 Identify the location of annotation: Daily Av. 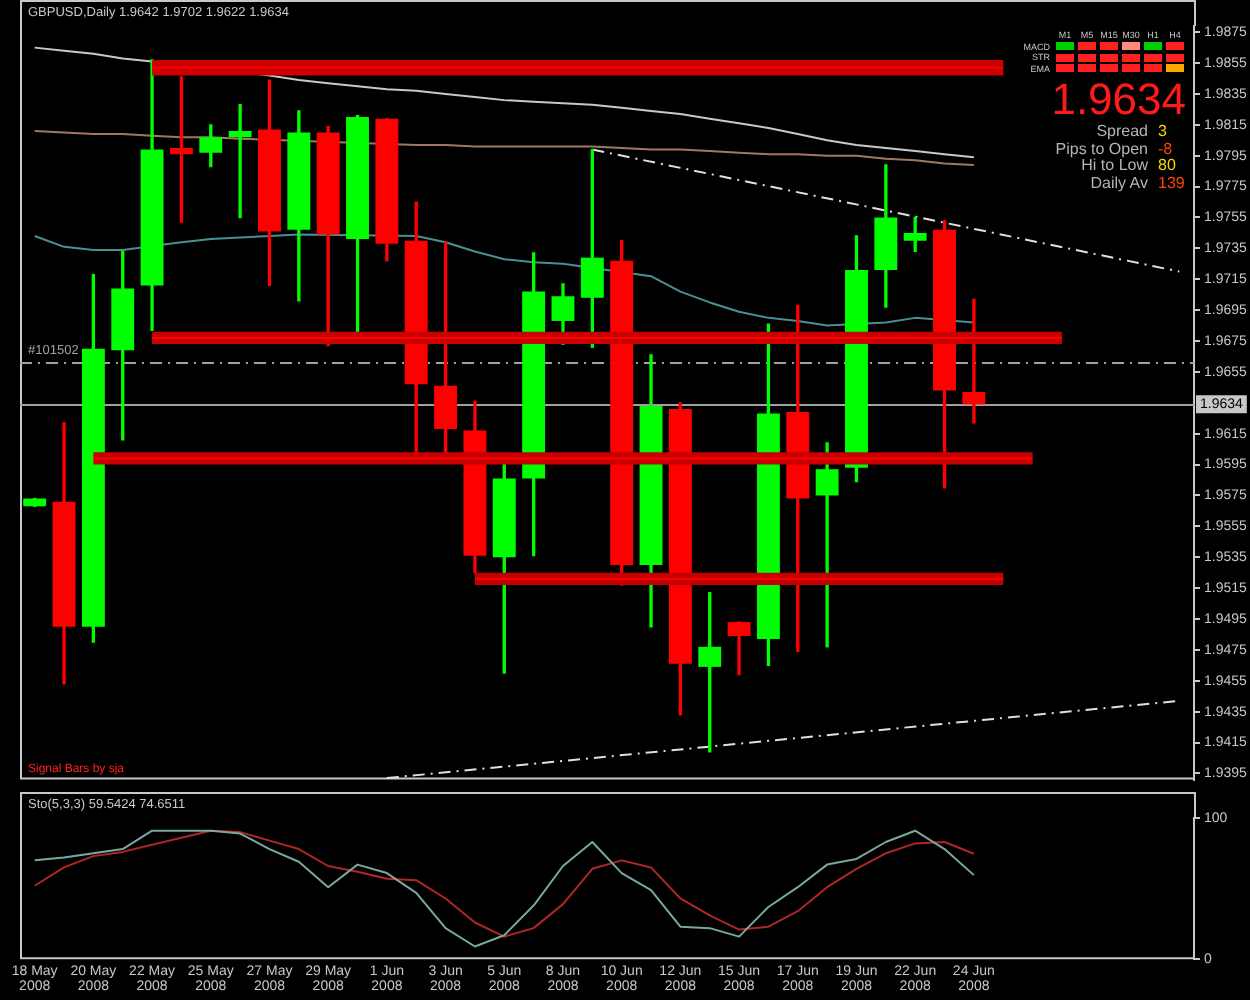
(1119, 182).